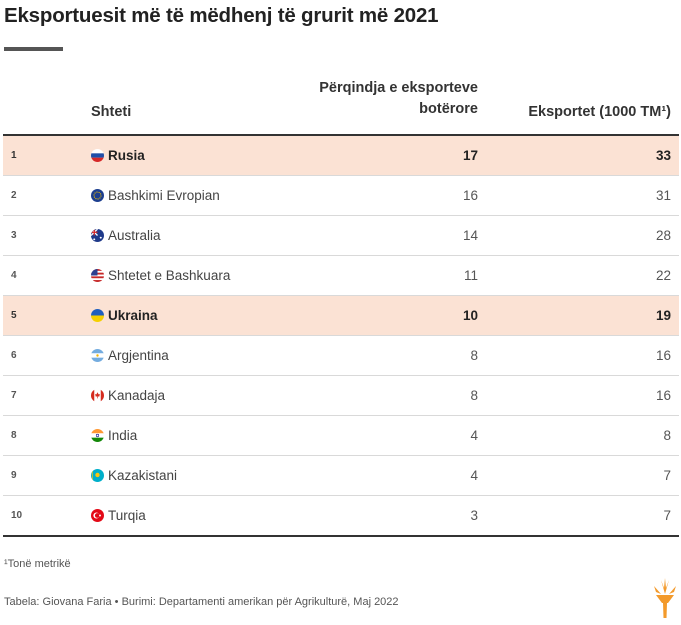  Describe the element at coordinates (127, 515) in the screenshot. I see `row-country: Turqia` at that location.